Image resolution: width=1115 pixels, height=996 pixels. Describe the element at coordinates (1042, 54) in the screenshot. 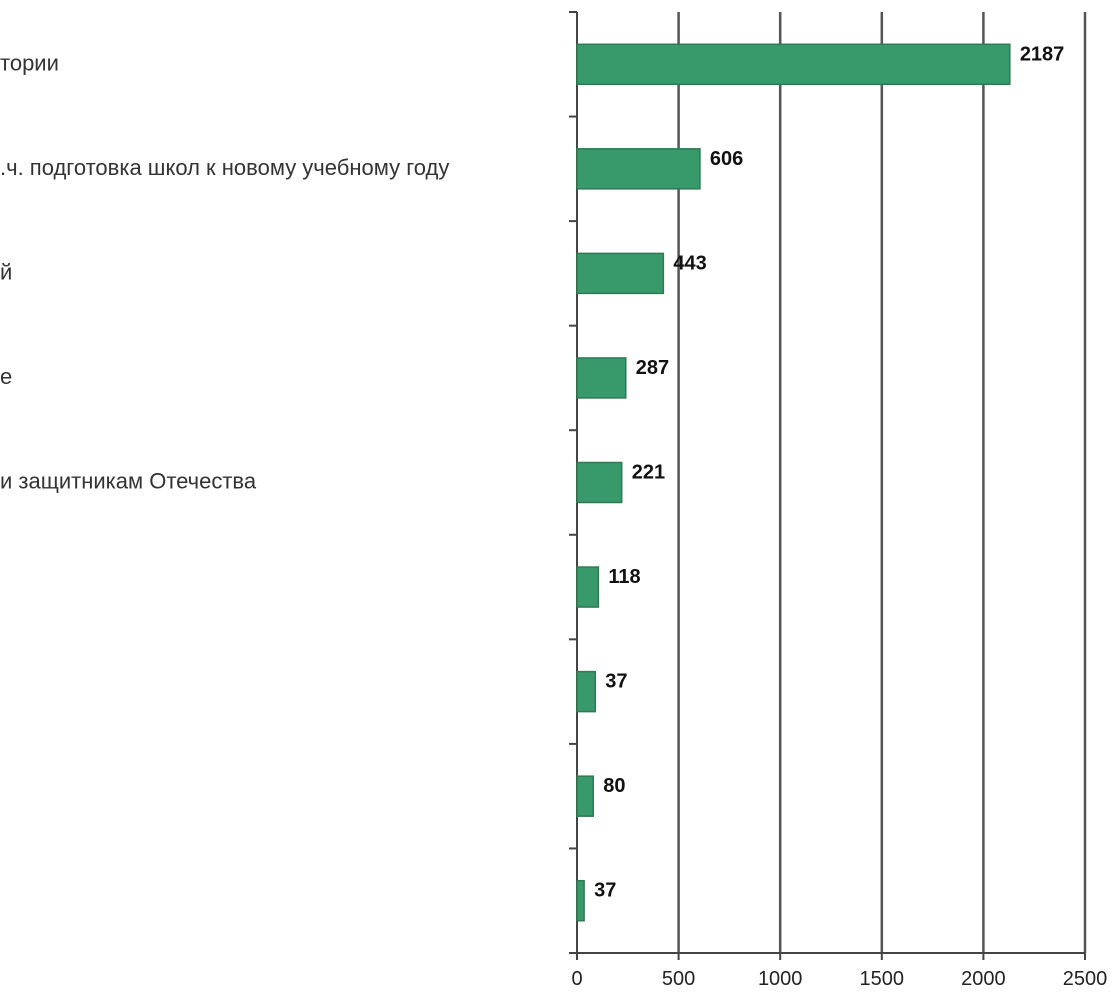

I see `data-label: 2187` at that location.